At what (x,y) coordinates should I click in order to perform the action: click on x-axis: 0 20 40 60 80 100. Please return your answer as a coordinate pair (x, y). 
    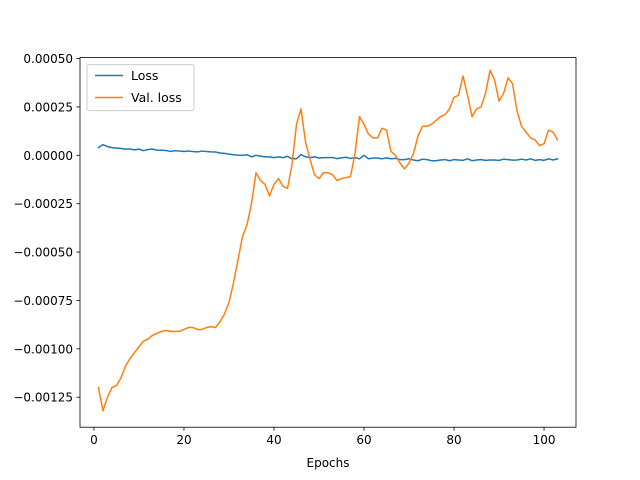
    Looking at the image, I should click on (322, 437).